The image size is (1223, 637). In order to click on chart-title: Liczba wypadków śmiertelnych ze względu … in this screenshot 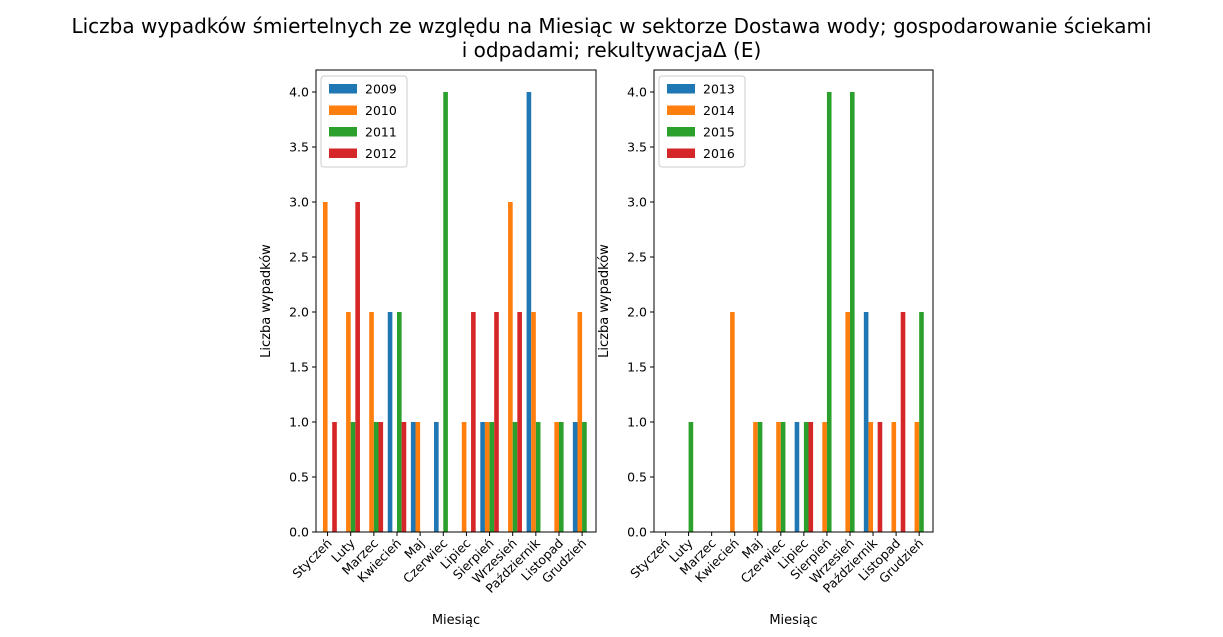, I will do `click(611, 38)`.